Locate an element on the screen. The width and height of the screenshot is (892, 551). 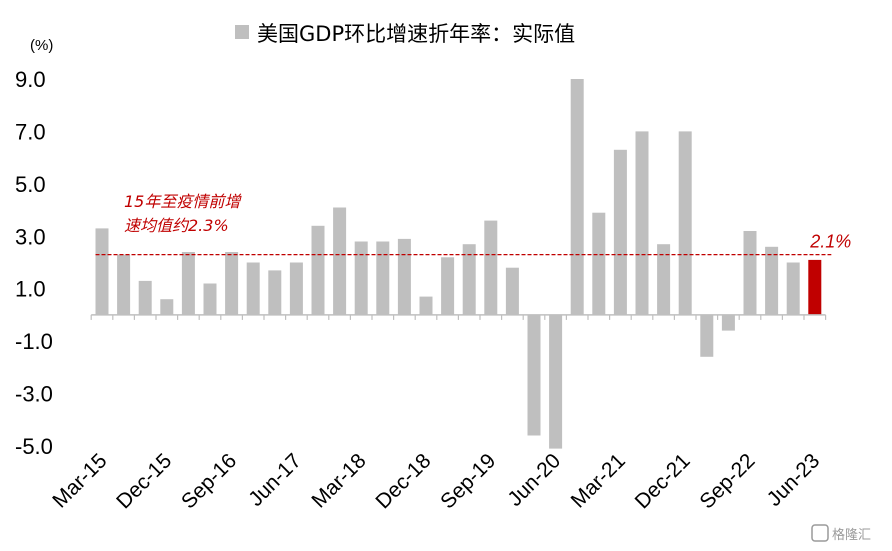
y-tick-label: -1.0 is located at coordinates (34, 341).